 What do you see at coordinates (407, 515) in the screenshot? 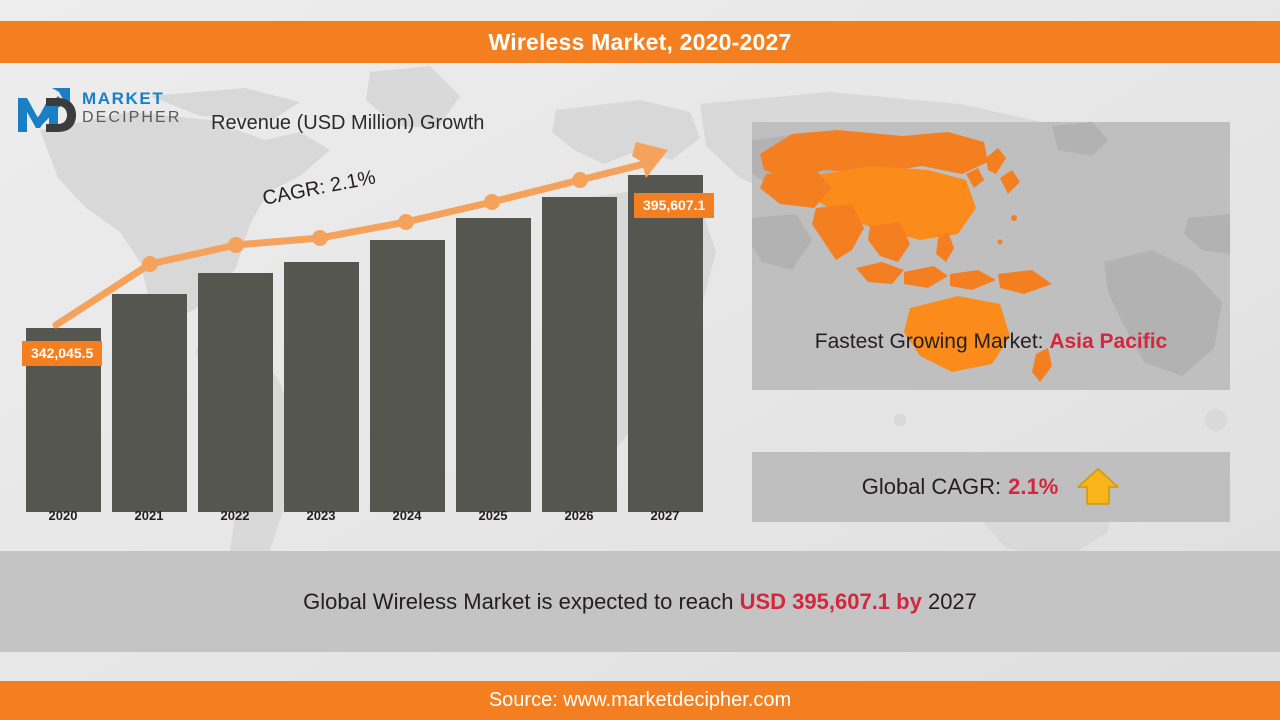
I see `axis-label-2024: 2024` at bounding box center [407, 515].